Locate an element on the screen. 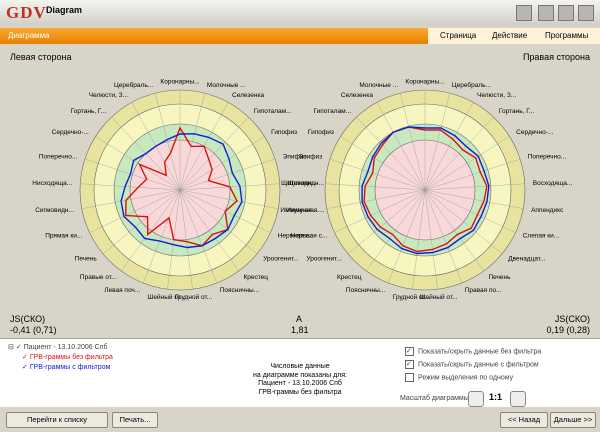  menu-bar: Диаграмма Страница Действие Программы is located at coordinates (300, 36).